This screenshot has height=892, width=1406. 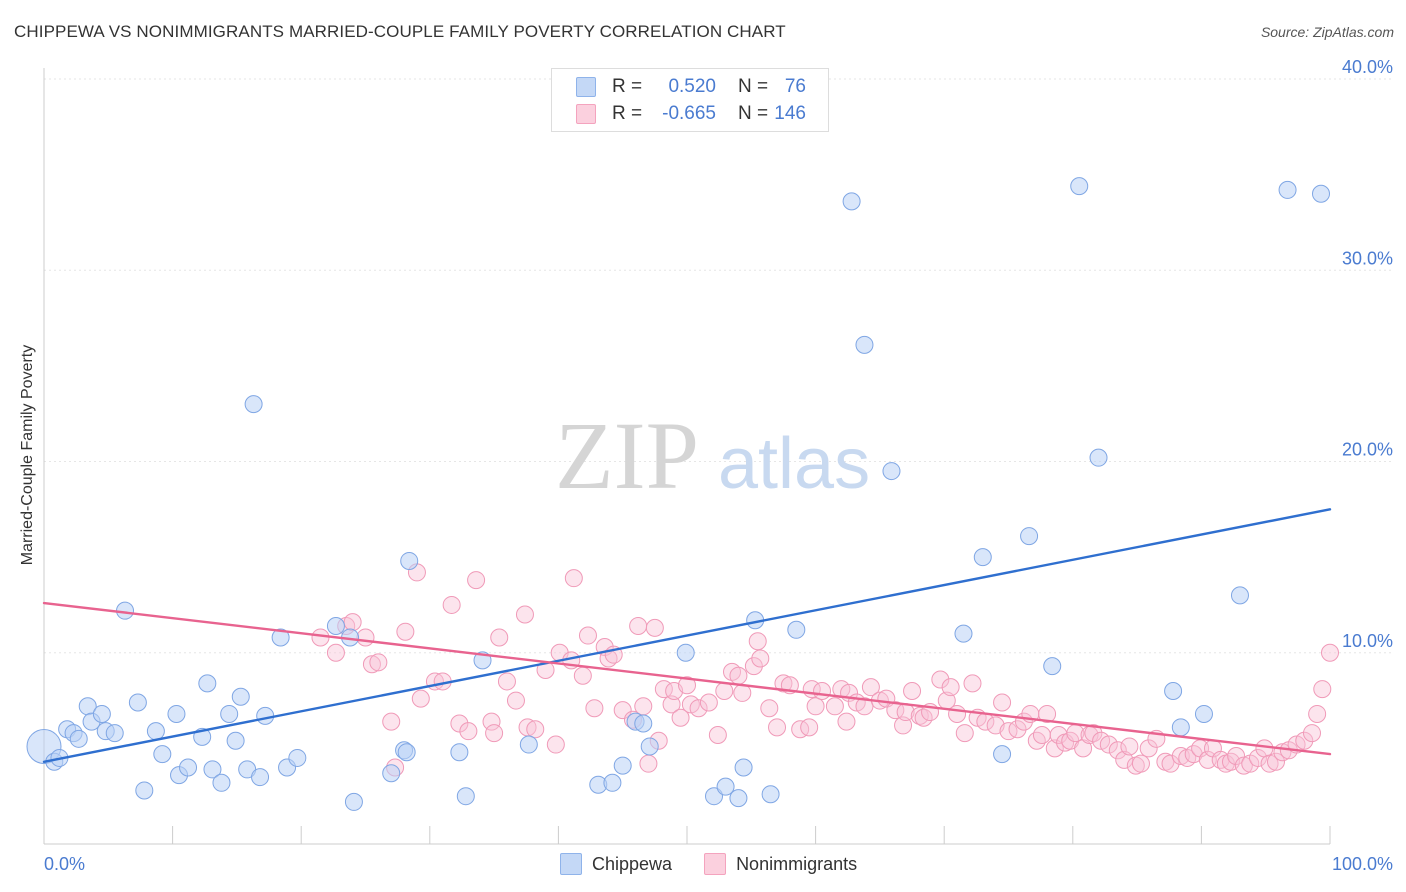 I want to click on n-value: 76, so click(x=795, y=86).